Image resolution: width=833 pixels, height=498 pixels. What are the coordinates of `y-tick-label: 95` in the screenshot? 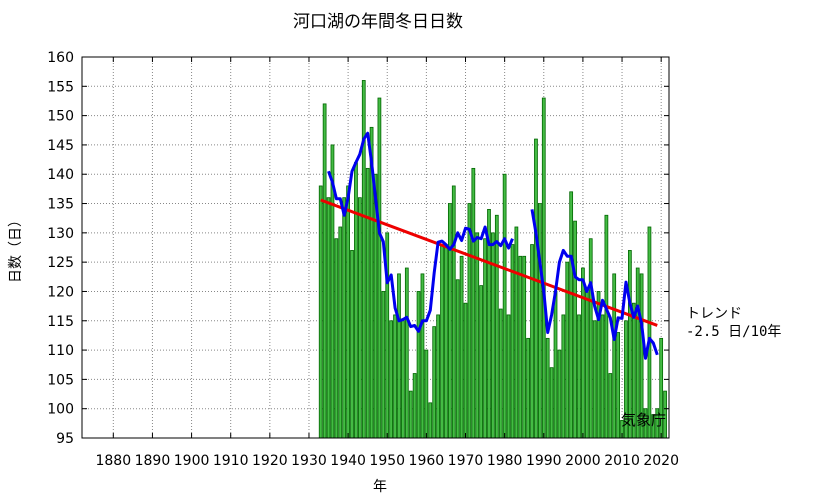 It's located at (65, 439).